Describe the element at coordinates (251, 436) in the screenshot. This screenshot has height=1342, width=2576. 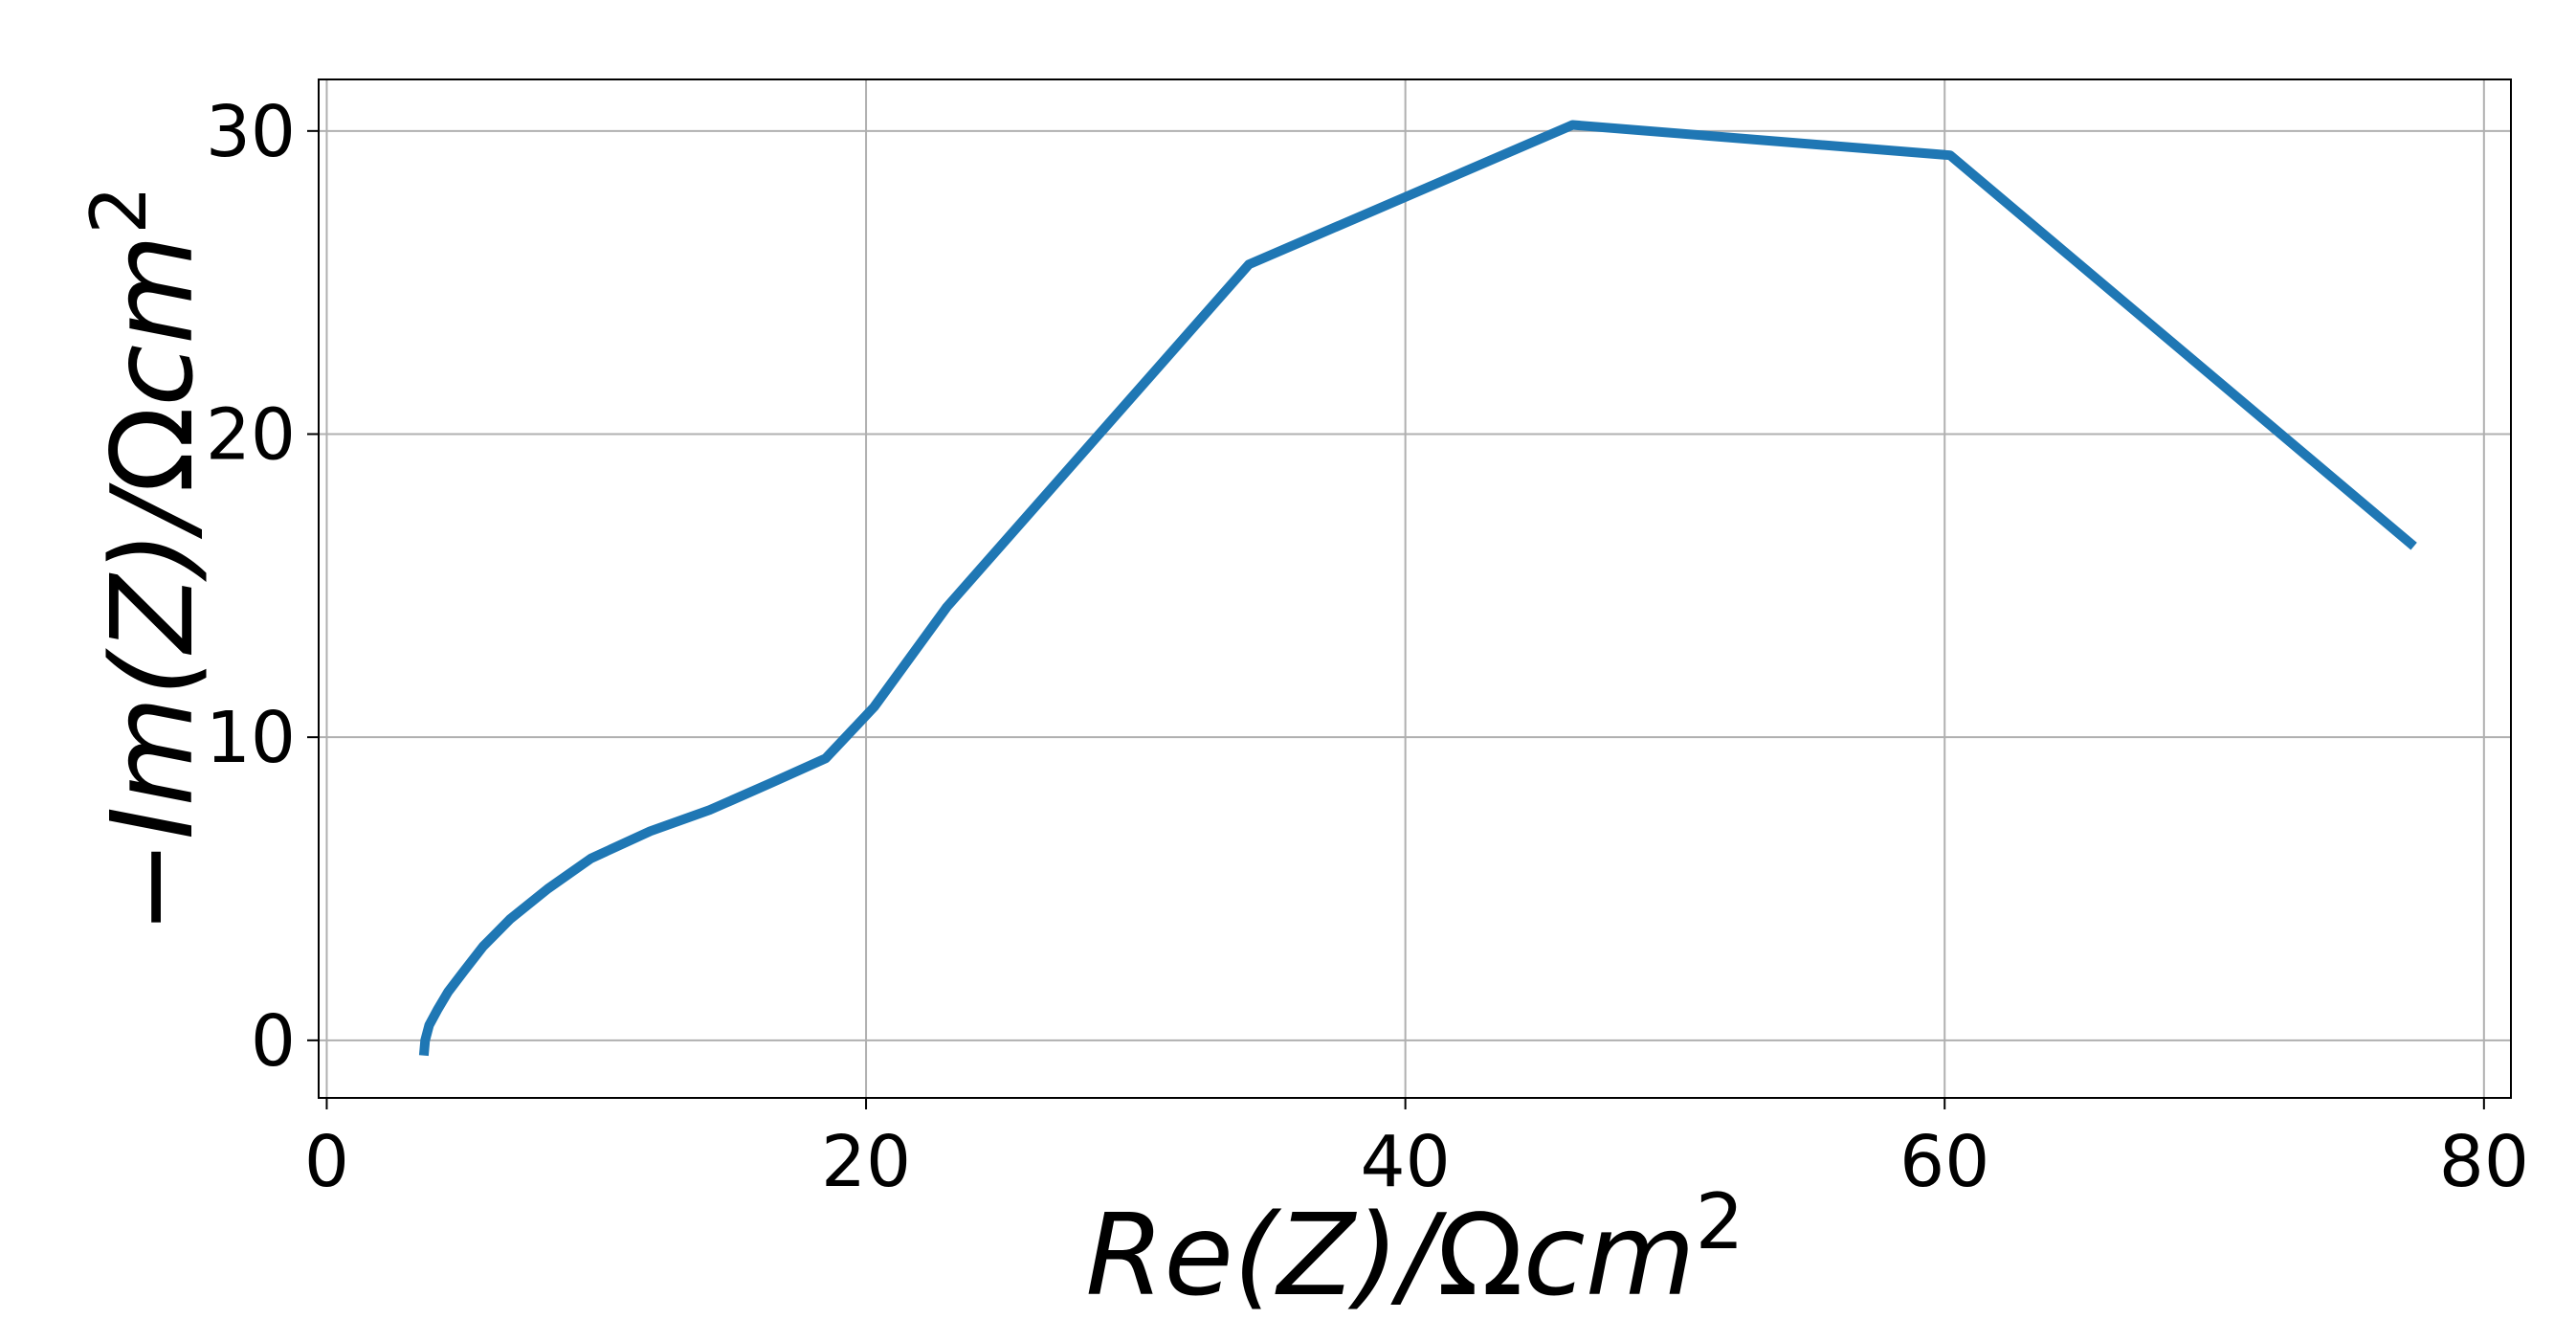
I see `y-tick-label: 20` at that location.